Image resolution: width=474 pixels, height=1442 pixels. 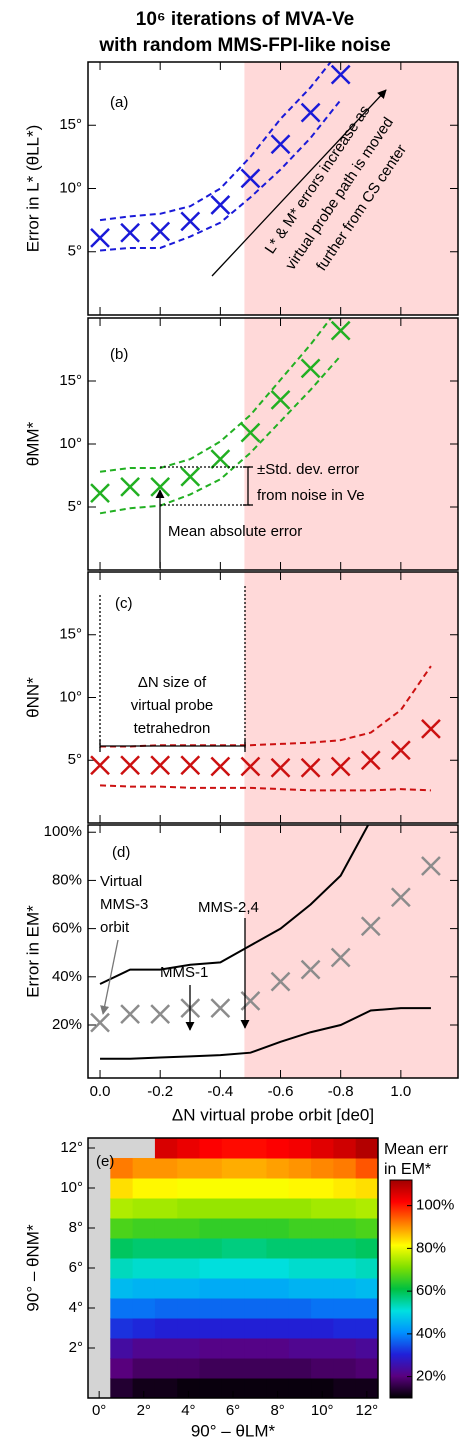 What do you see at coordinates (341, 1091) in the screenshot?
I see `x-tick-label: -0.8` at bounding box center [341, 1091].